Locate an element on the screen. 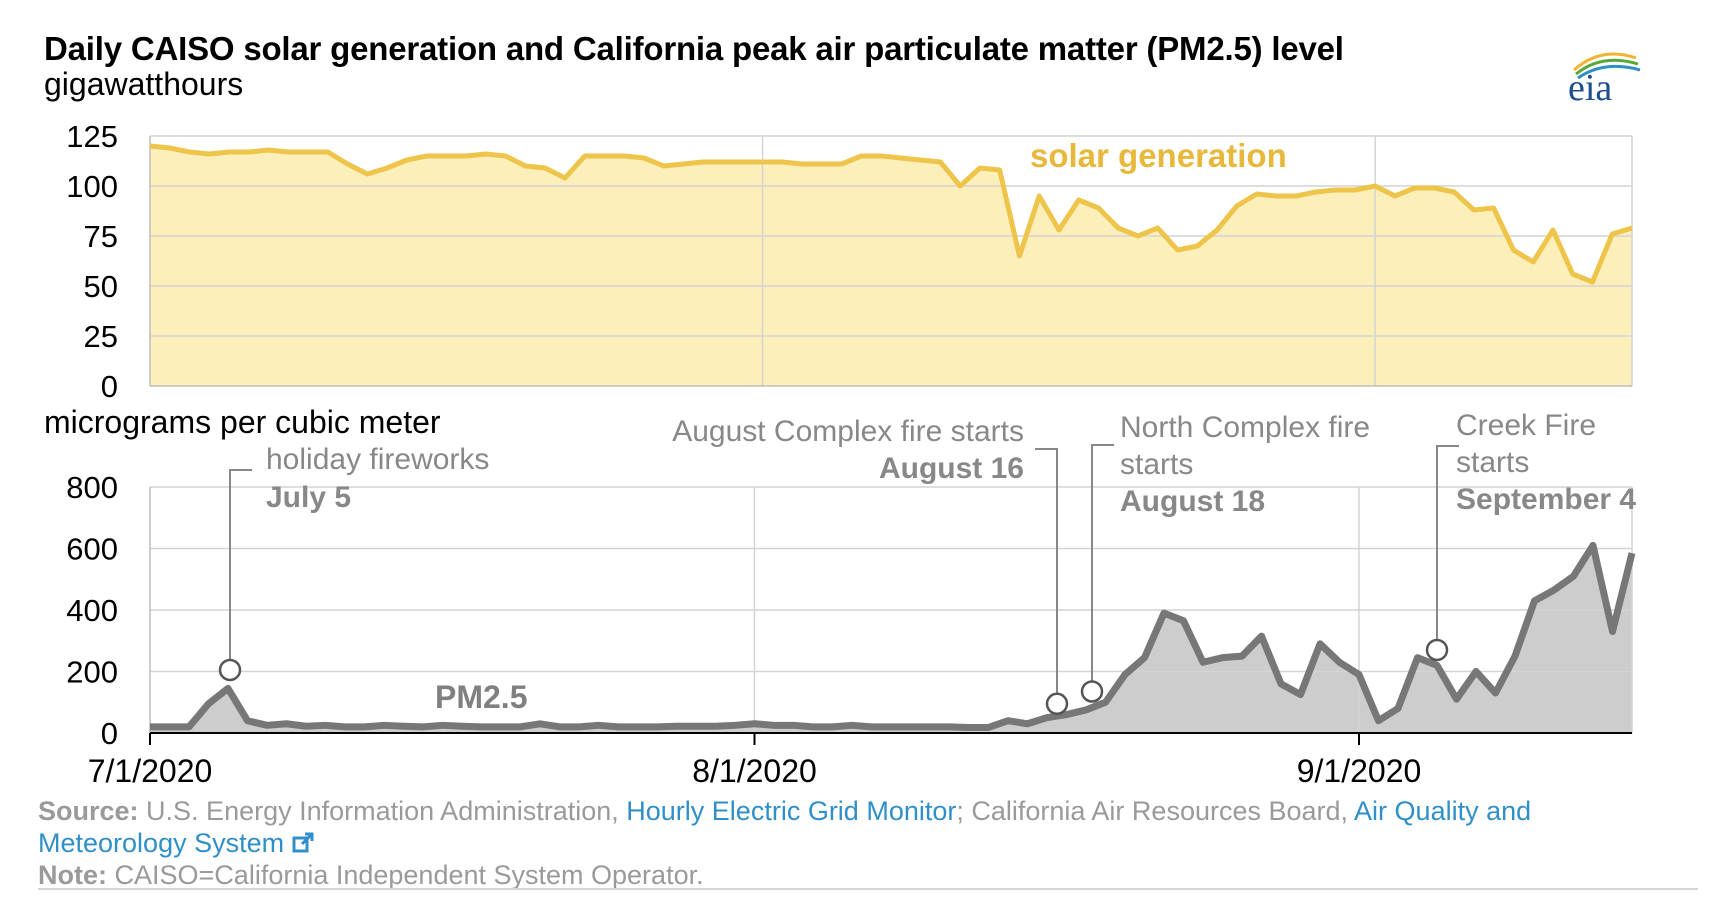 The width and height of the screenshot is (1716, 900). annotation-fireworks-leader is located at coordinates (240, 564).